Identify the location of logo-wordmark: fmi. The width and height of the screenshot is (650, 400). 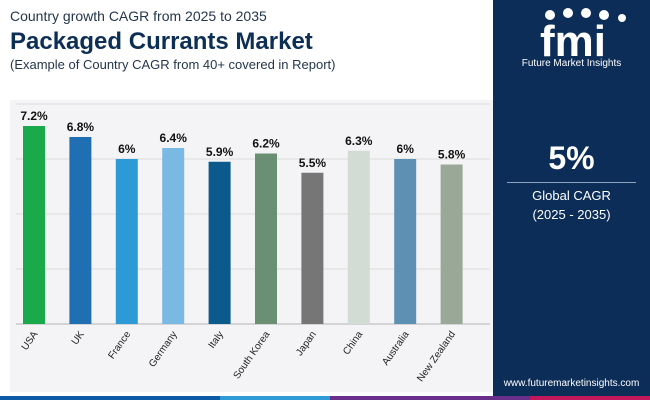
(573, 41).